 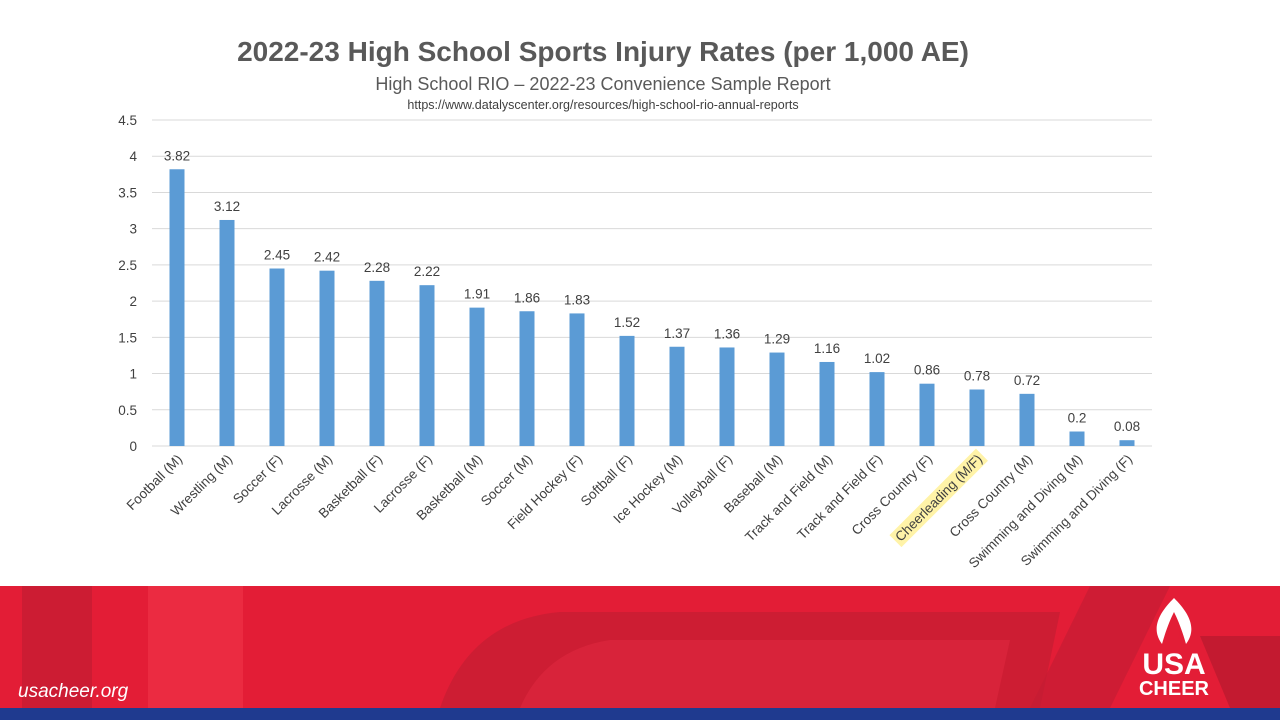 What do you see at coordinates (133, 374) in the screenshot?
I see `y-tick-label: 1` at bounding box center [133, 374].